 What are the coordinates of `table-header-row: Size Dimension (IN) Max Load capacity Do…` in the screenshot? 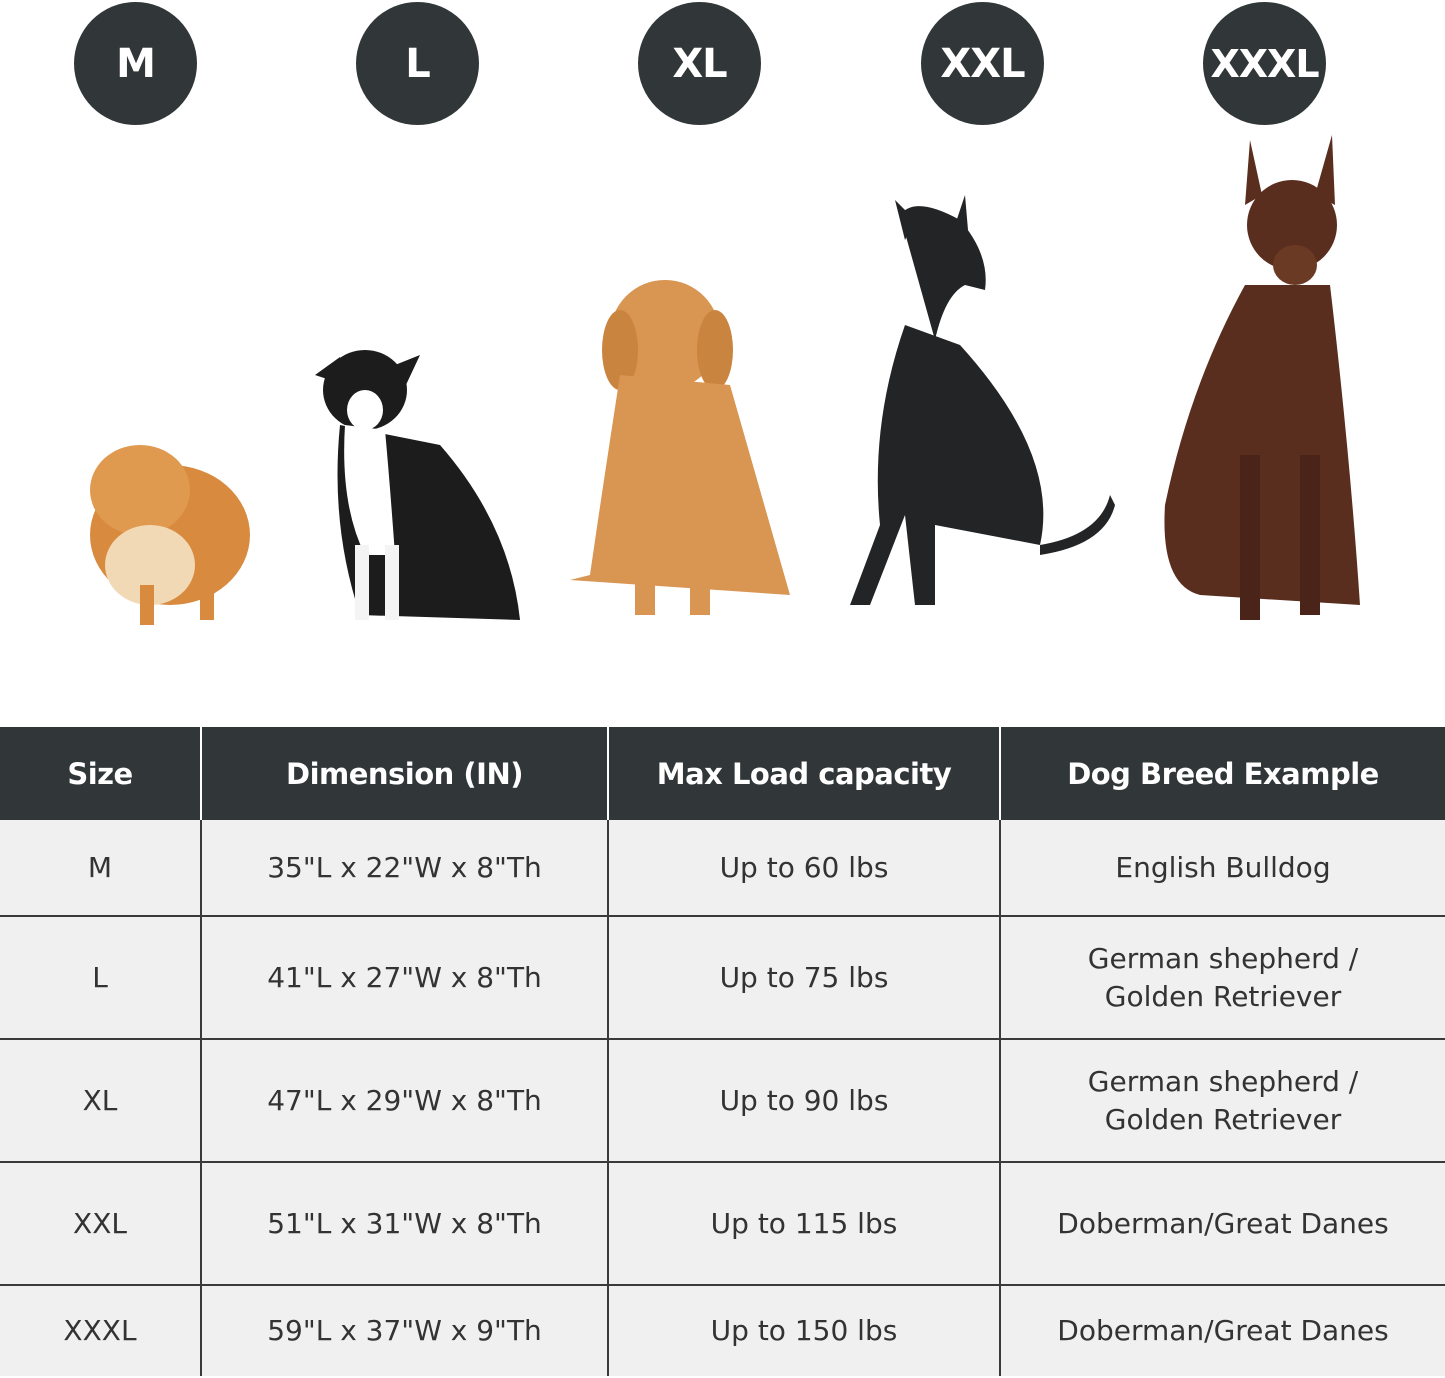 It's located at (722, 773).